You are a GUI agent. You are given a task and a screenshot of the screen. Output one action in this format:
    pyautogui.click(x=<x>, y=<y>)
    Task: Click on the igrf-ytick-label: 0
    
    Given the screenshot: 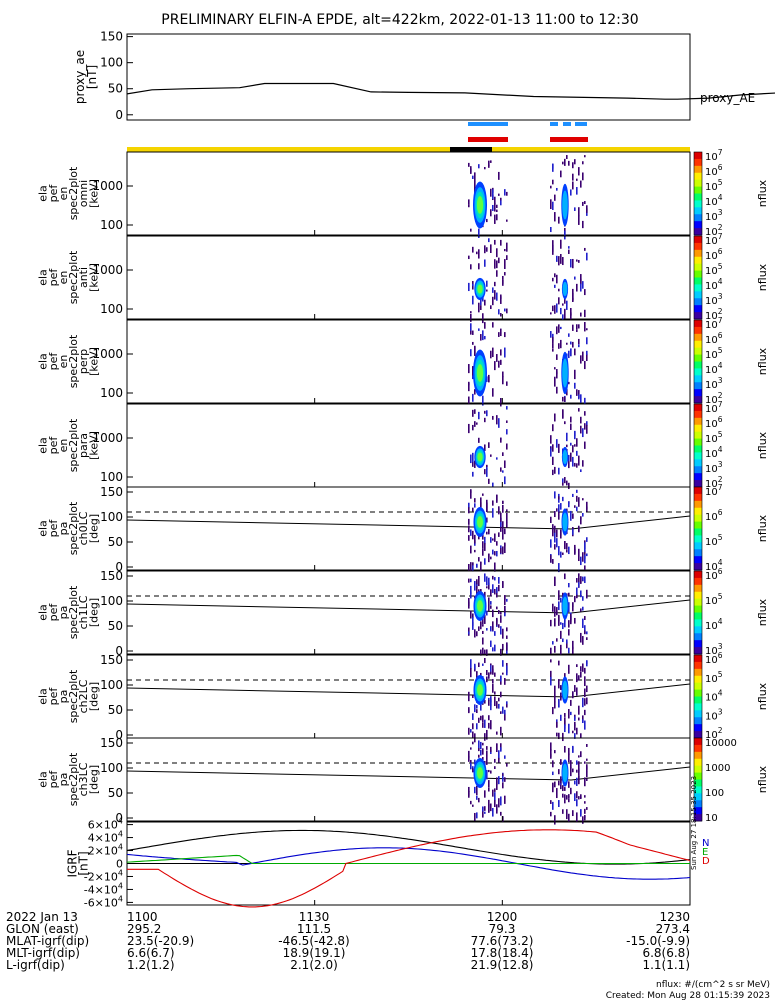 What is the action you would take?
    pyautogui.click(x=119, y=864)
    